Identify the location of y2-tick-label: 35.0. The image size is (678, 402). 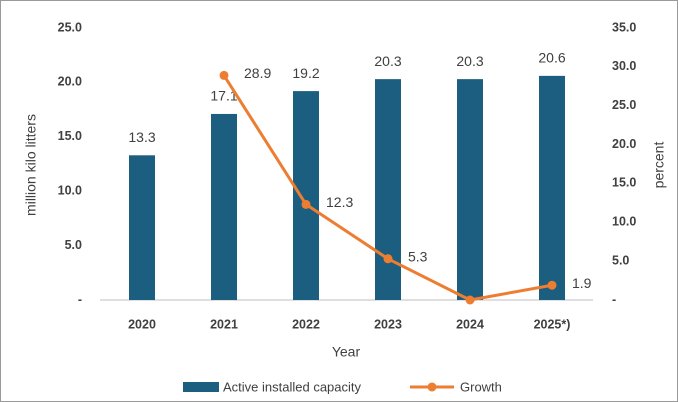
(624, 27).